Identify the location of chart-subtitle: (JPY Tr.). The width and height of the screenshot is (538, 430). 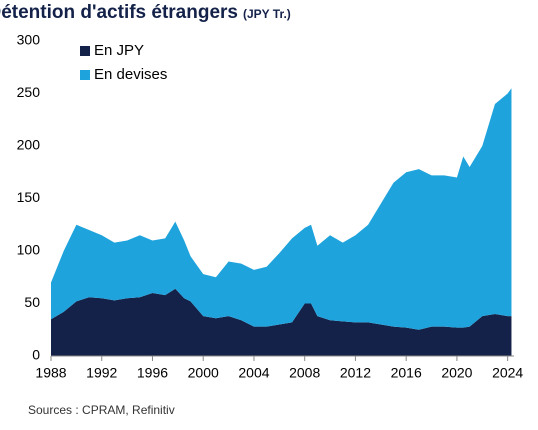
(267, 14).